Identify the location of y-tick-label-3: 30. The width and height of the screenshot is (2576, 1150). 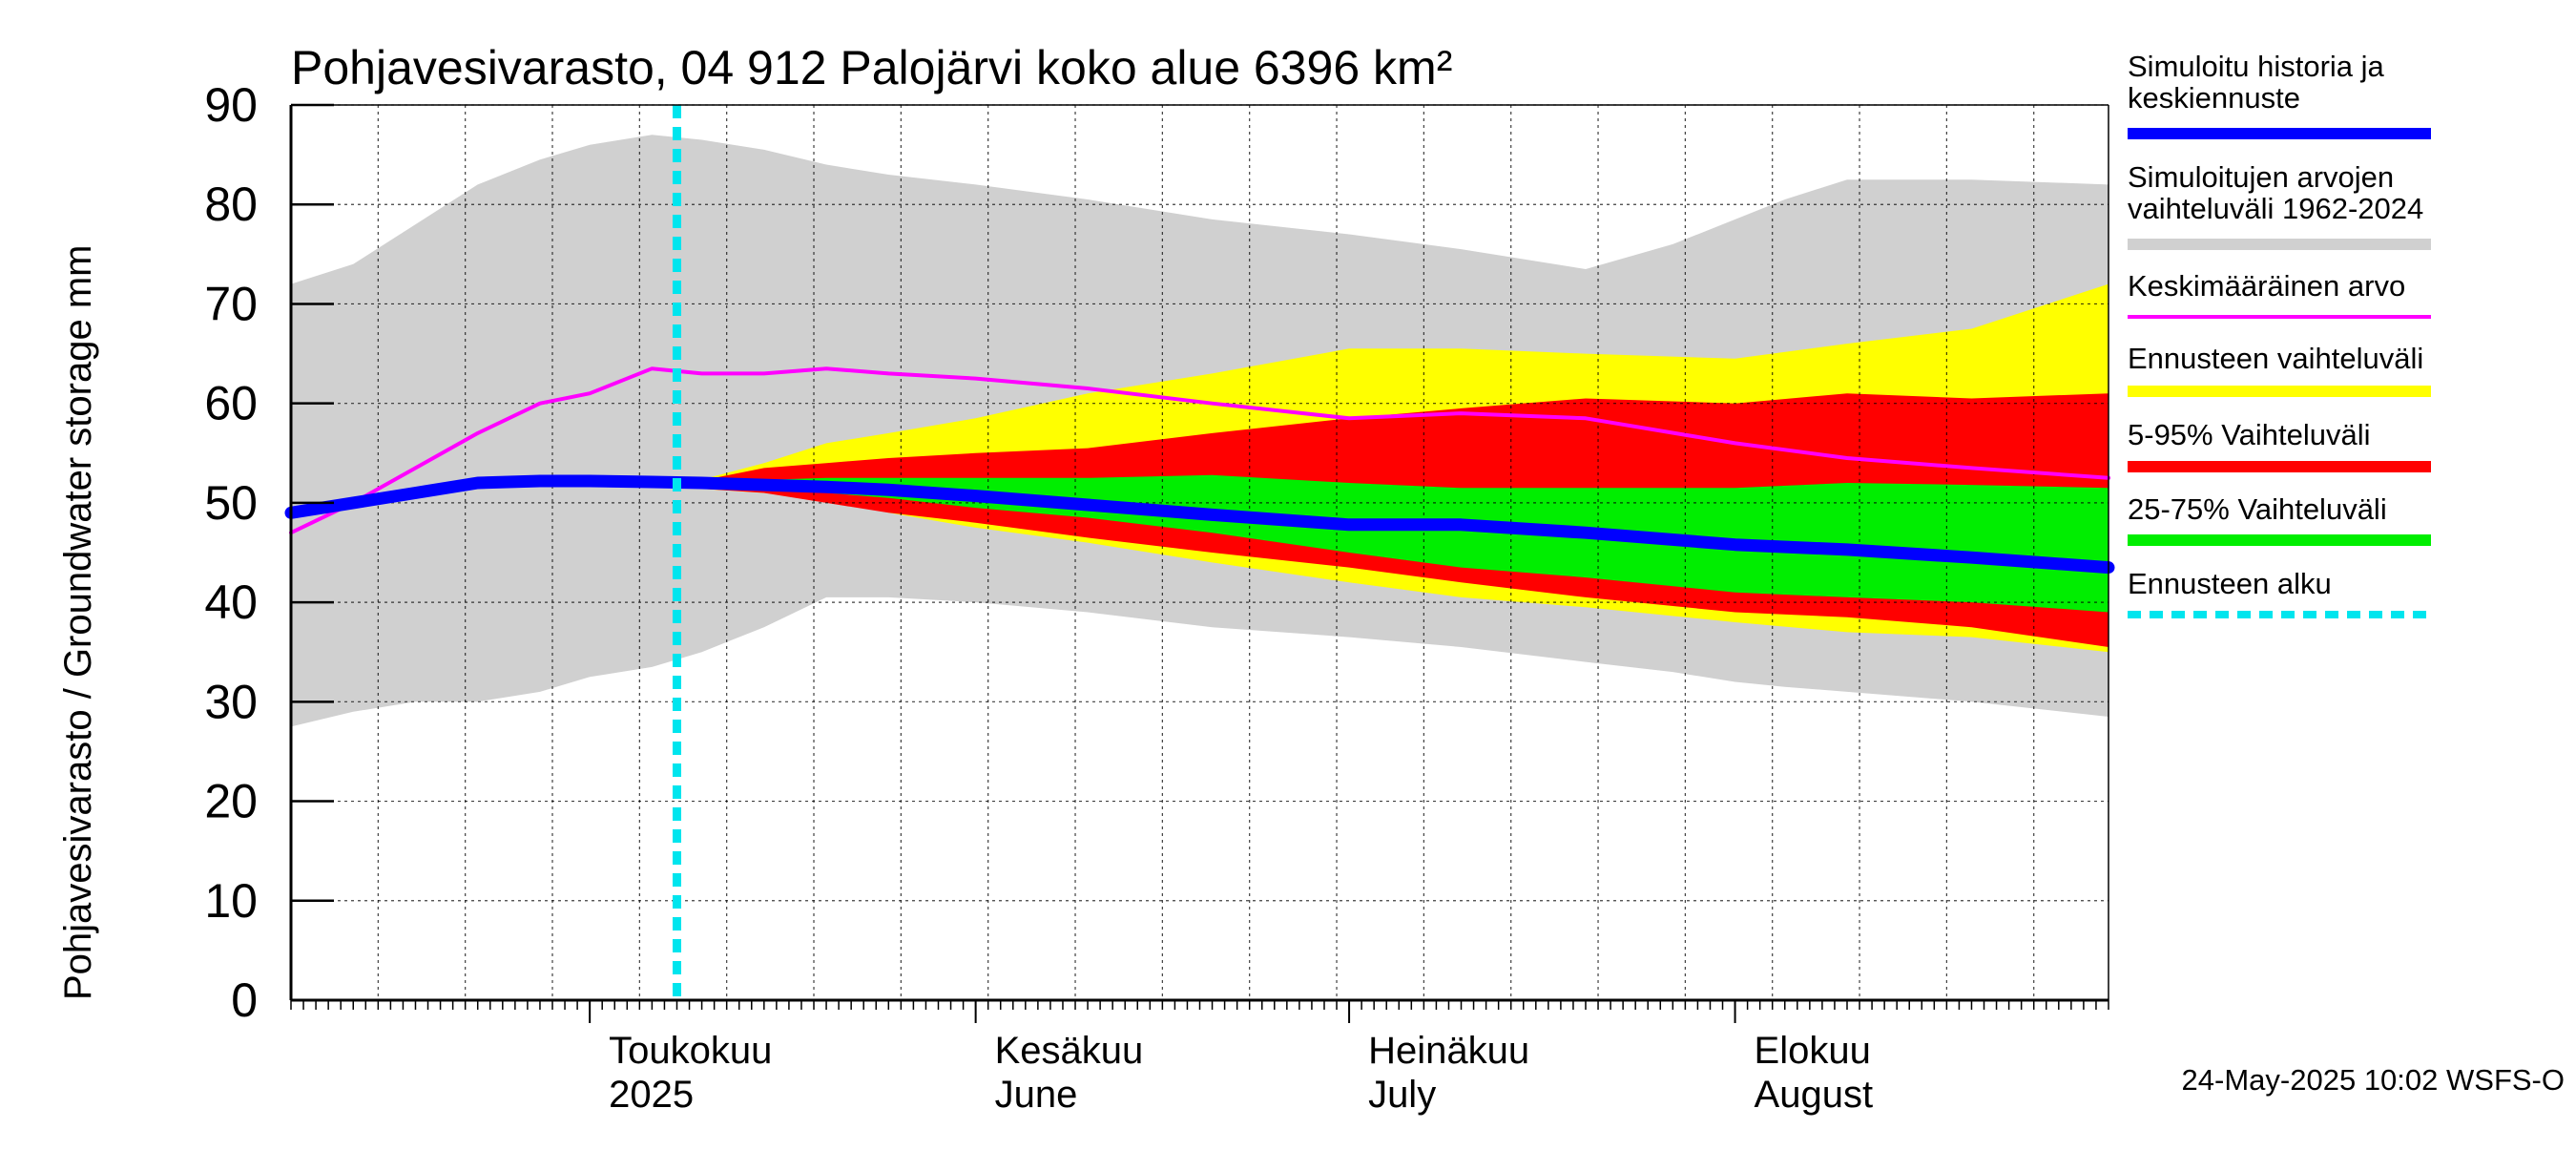
(231, 701).